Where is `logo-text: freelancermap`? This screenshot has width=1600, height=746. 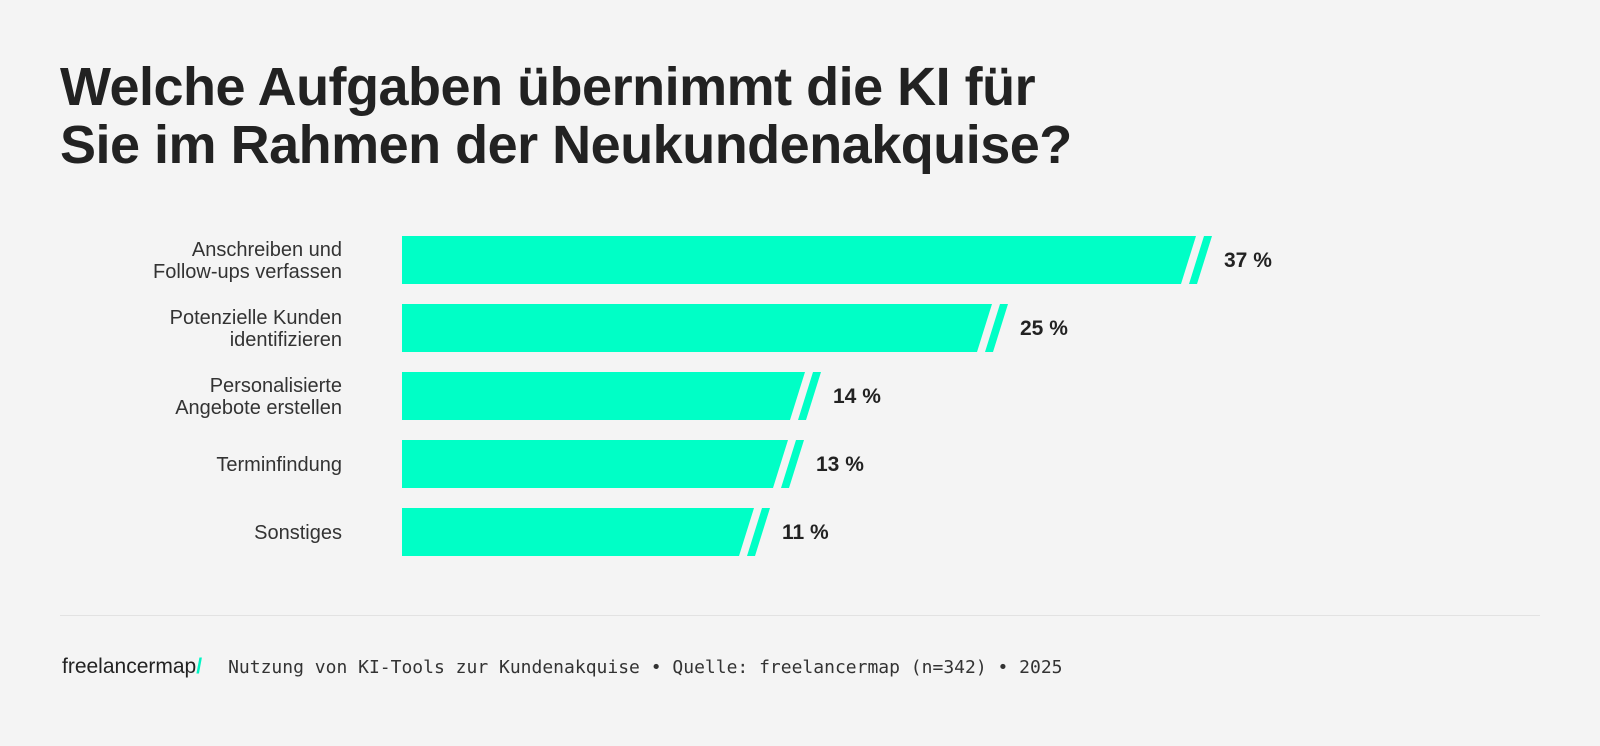 logo-text: freelancermap is located at coordinates (129, 666).